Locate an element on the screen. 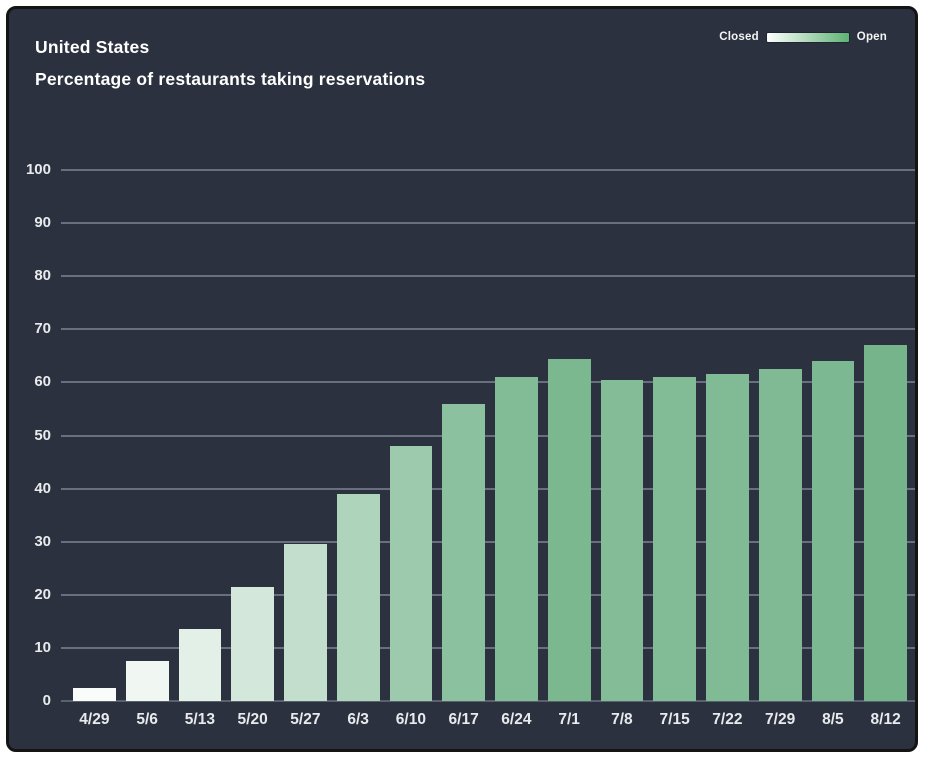 The width and height of the screenshot is (936, 770). y-tick-label-60: 60 is located at coordinates (42, 382).